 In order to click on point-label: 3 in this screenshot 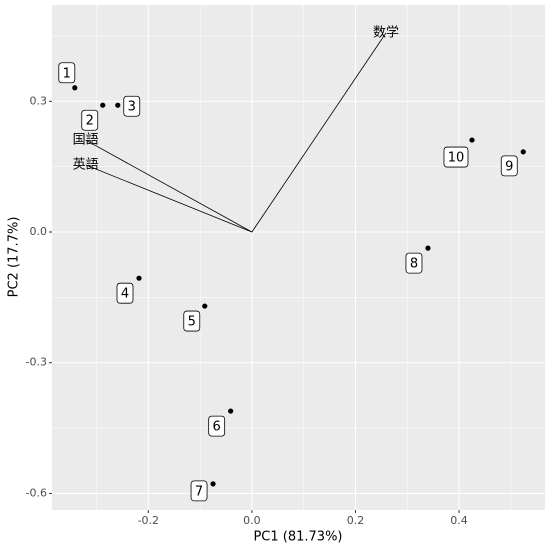, I will do `click(132, 107)`.